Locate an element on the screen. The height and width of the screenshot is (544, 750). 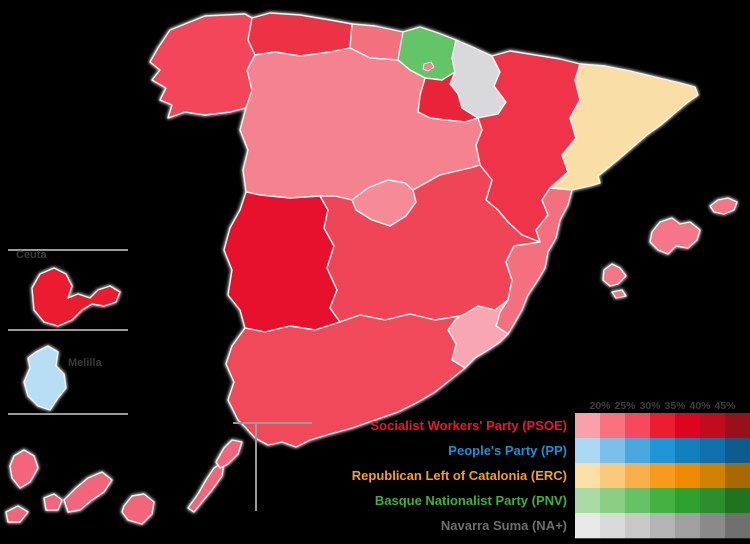
legend-scale-label-2: 25% is located at coordinates (625, 406).